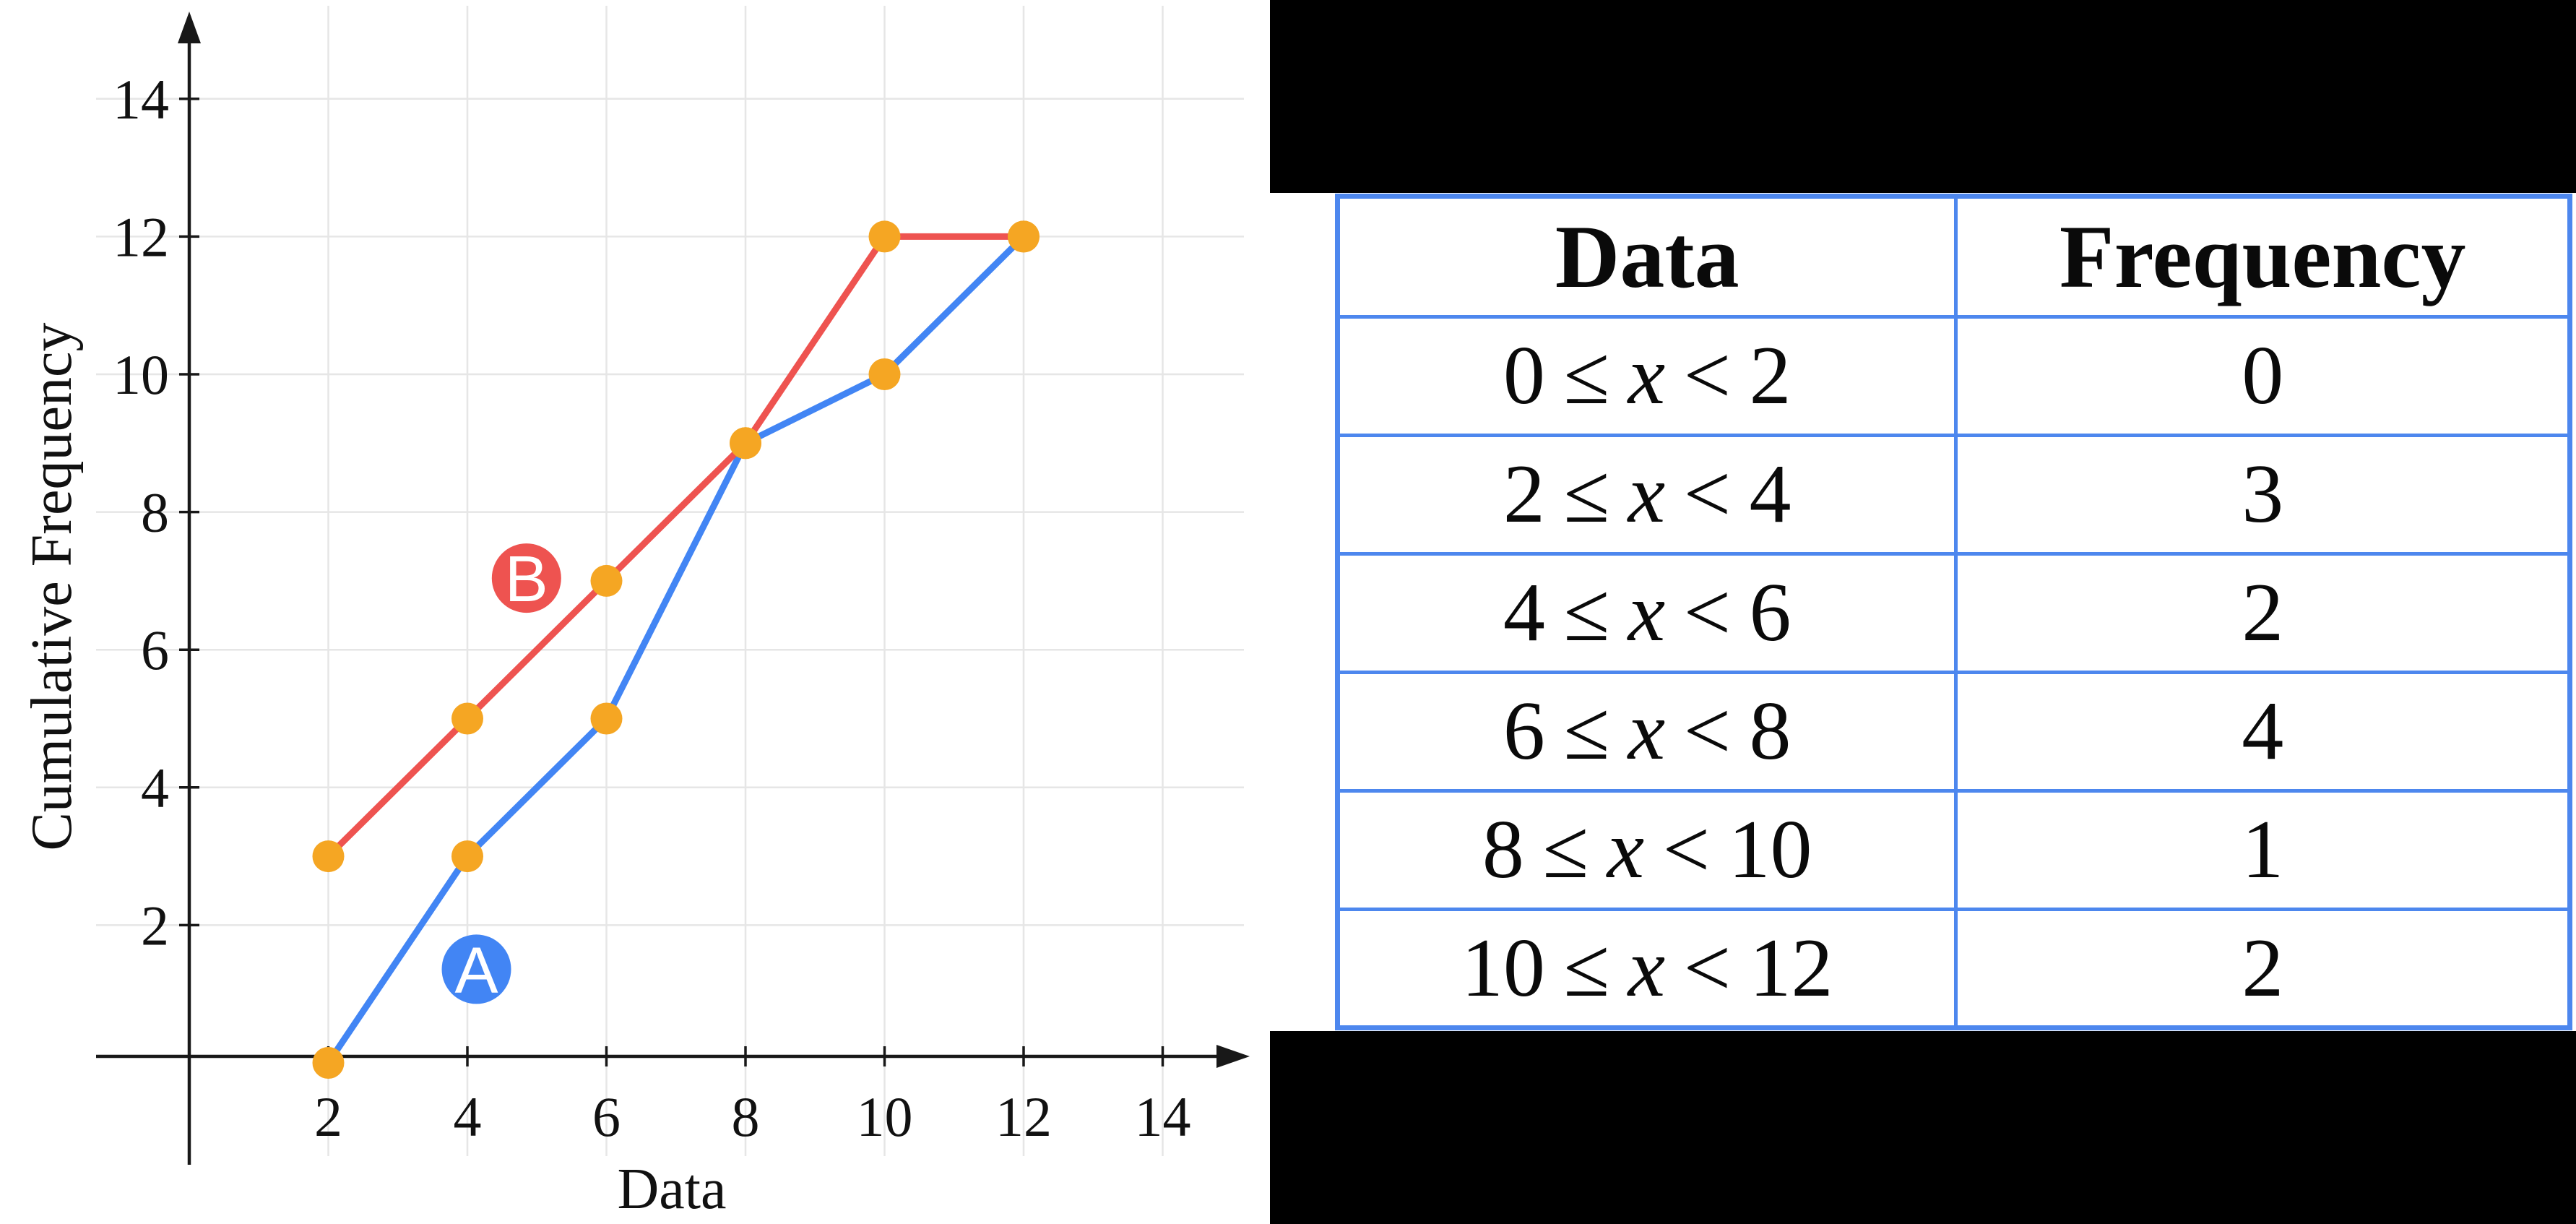 Image resolution: width=2576 pixels, height=1224 pixels. What do you see at coordinates (2263, 376) in the screenshot?
I see `frequency-cell: 0` at bounding box center [2263, 376].